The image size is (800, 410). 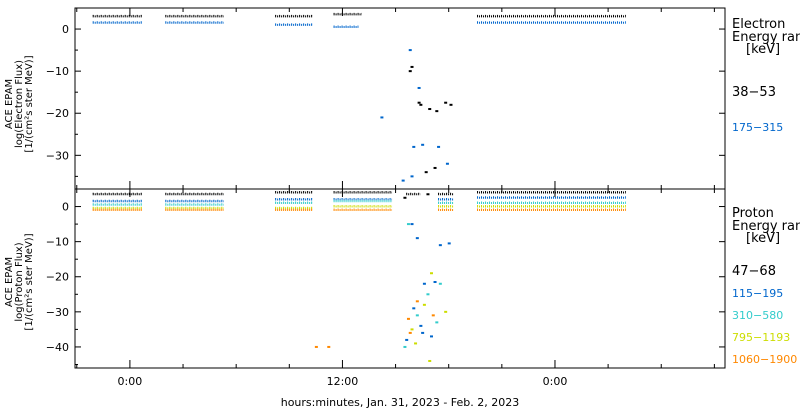 I want to click on proton-legend-title-line2: Energy ran, so click(x=766, y=226).